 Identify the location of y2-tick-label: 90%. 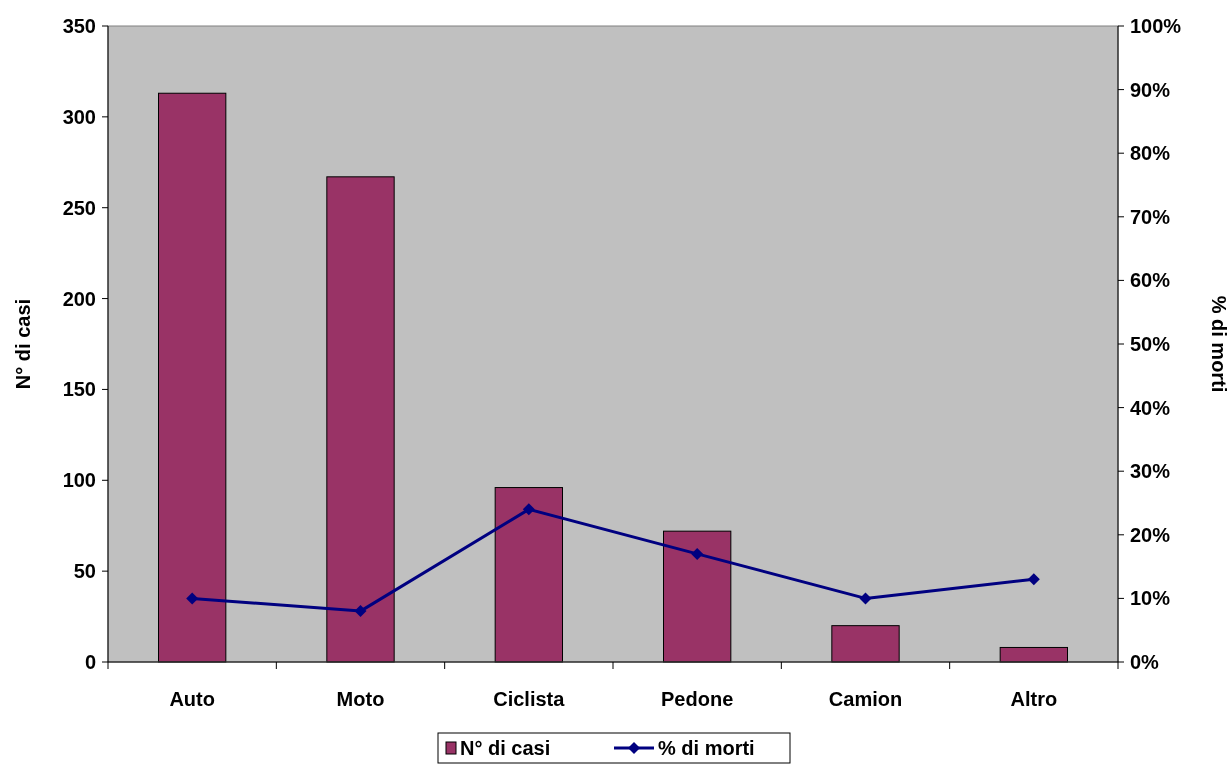
(1150, 89).